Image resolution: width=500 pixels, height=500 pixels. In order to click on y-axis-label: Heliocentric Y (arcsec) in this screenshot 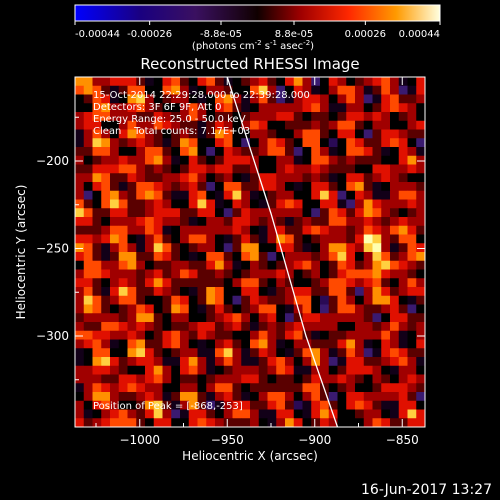, I will do `click(21, 252)`.